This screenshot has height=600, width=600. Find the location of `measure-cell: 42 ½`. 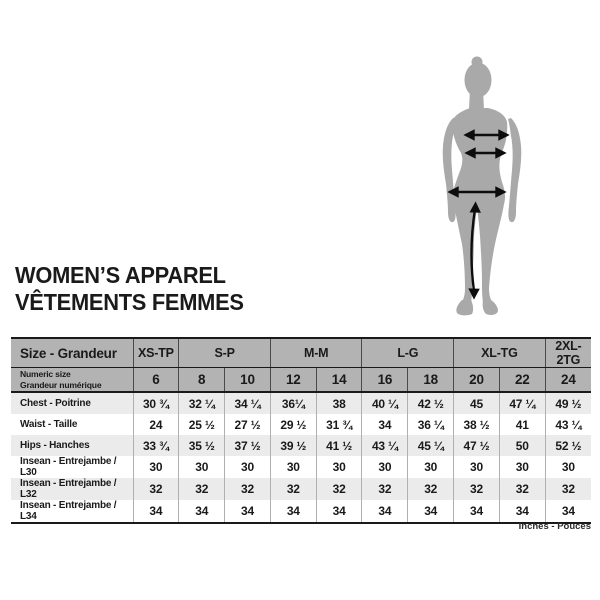

measure-cell: 42 ½ is located at coordinates (430, 403).